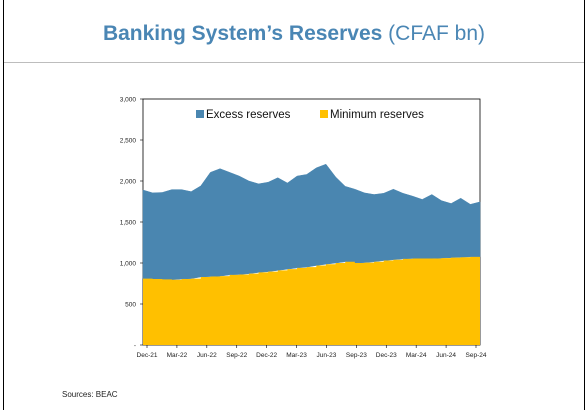 The height and width of the screenshot is (410, 588). What do you see at coordinates (128, 182) in the screenshot?
I see `y-tick-label: 2,000` at bounding box center [128, 182].